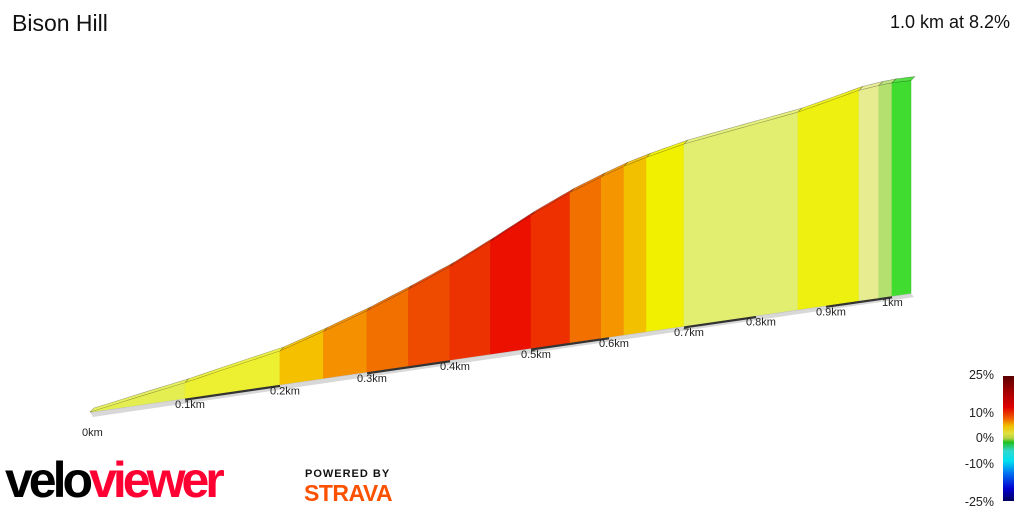 This screenshot has height=512, width=1024. I want to click on distance-tick-label: 0.7km, so click(689, 333).